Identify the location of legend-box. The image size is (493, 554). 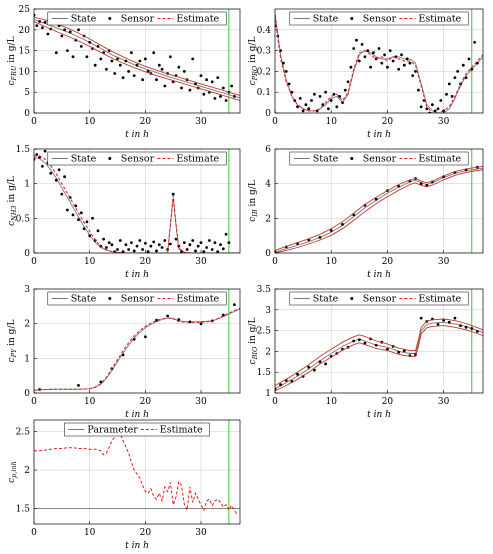
(137, 429).